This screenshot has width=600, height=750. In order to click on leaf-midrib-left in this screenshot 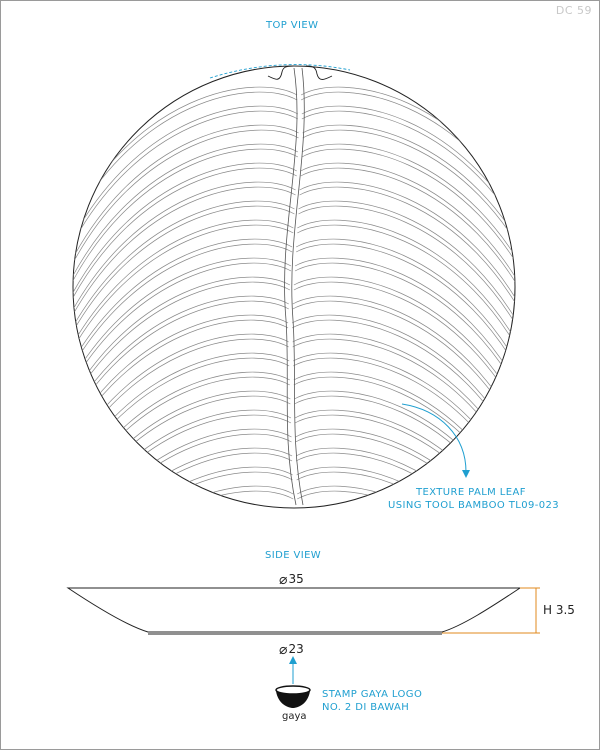, I will do `click(291, 286)`.